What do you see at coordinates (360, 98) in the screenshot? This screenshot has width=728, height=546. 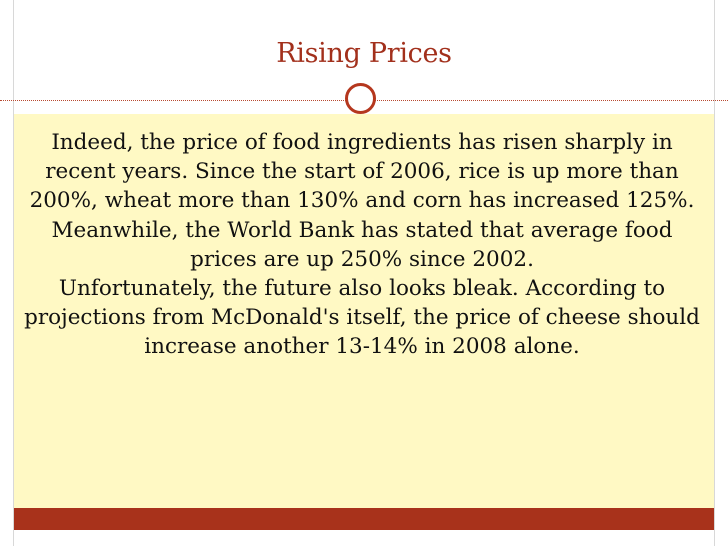 I see `circle-ornament-icon` at bounding box center [360, 98].